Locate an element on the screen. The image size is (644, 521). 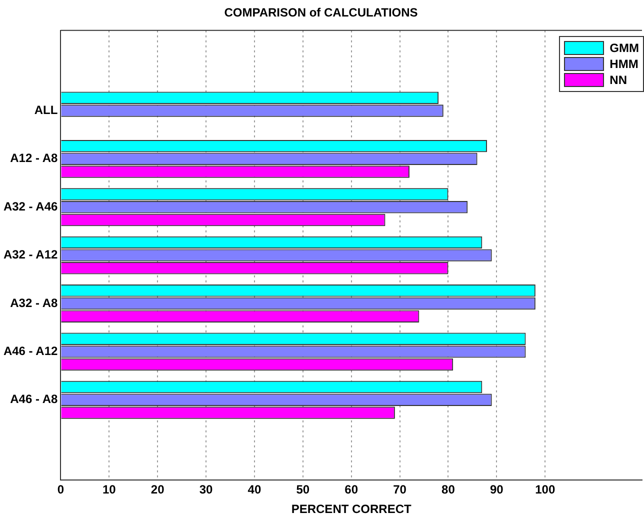
y-tick-label: A46 - A8 is located at coordinates (34, 399).